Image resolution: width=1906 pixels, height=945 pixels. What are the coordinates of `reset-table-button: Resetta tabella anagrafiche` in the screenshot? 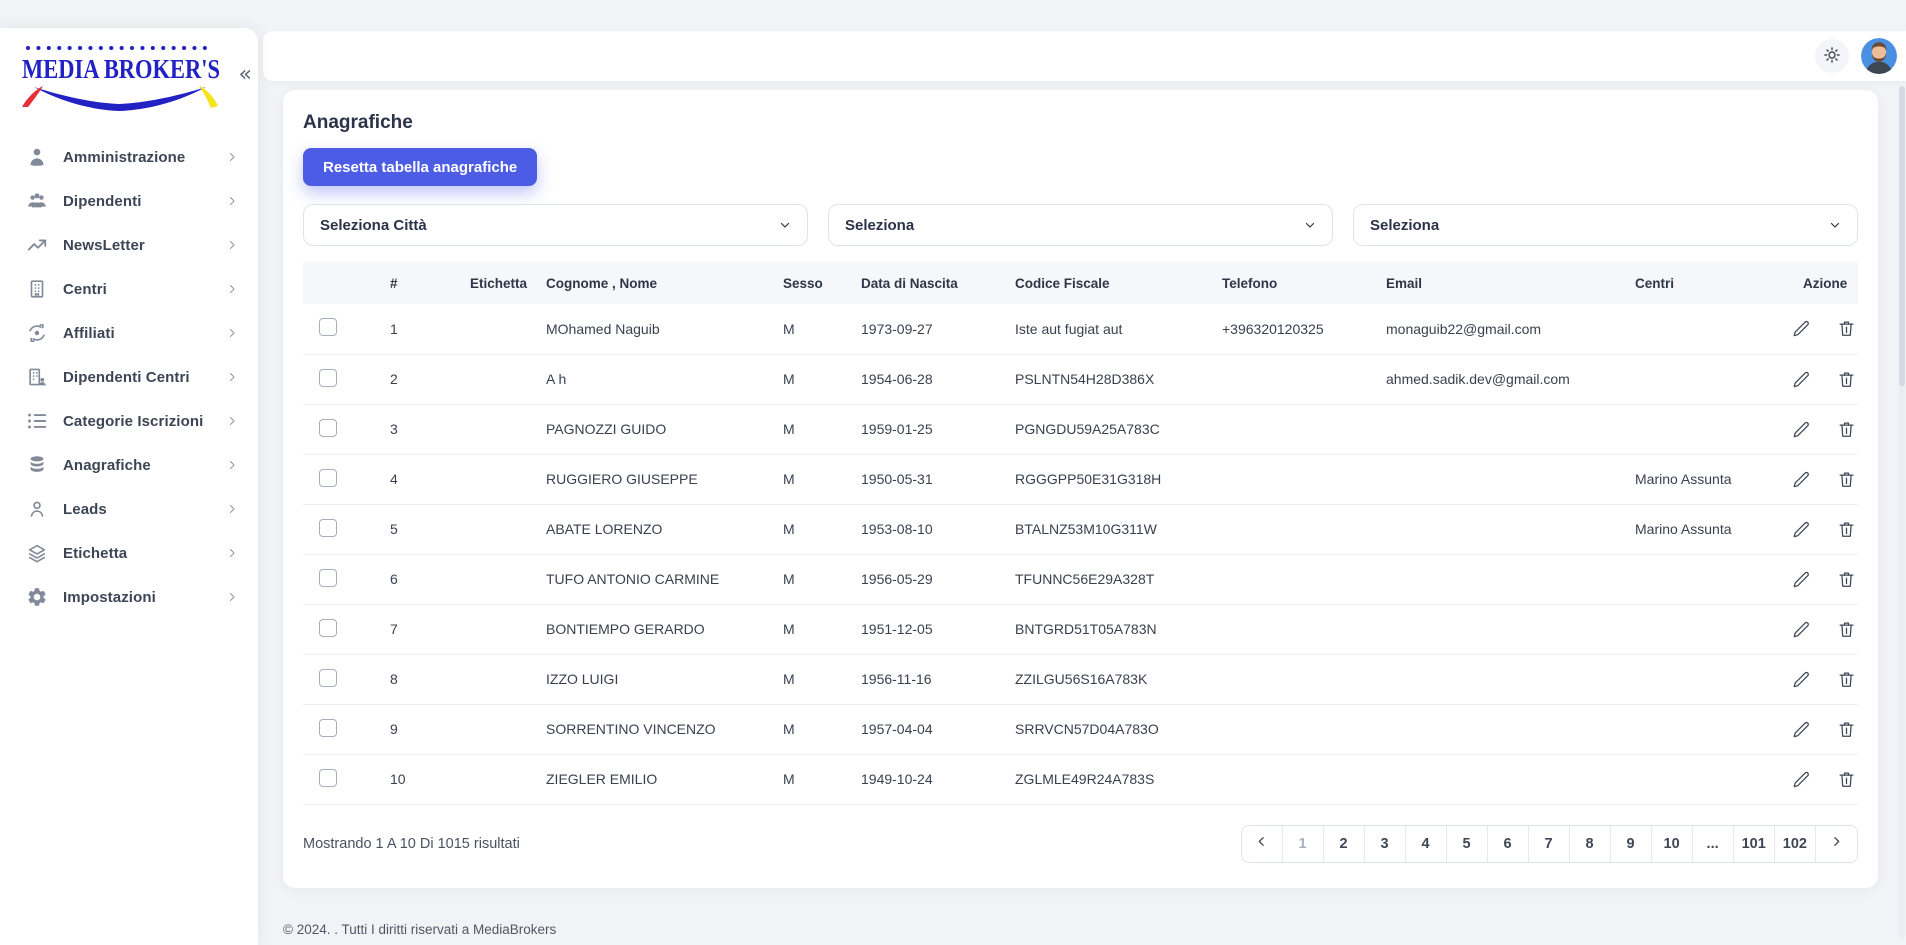 It's located at (420, 167).